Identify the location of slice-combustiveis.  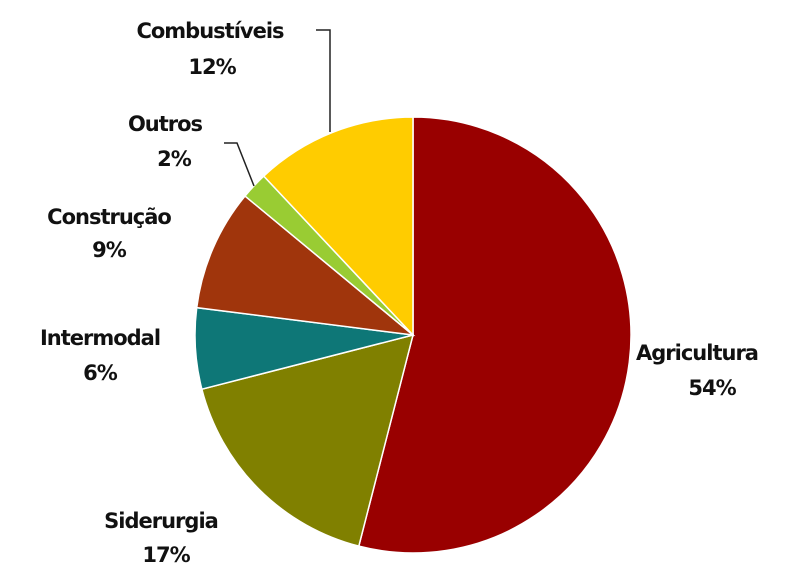
(338, 226).